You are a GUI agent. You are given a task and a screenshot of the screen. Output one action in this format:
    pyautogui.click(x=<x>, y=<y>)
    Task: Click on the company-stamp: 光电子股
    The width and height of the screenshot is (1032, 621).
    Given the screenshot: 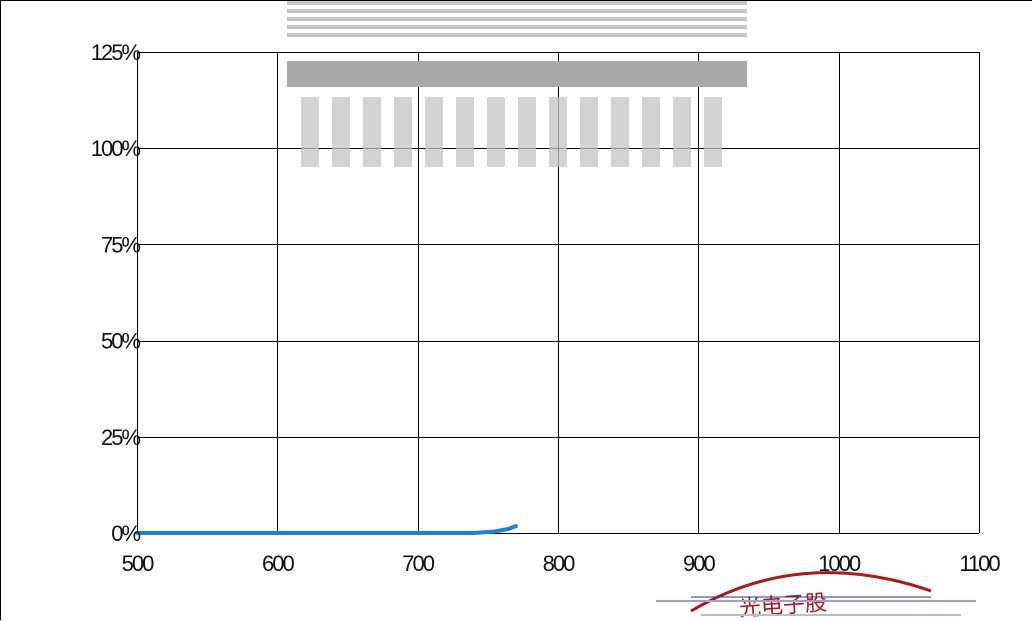 What is the action you would take?
    pyautogui.click(x=816, y=596)
    